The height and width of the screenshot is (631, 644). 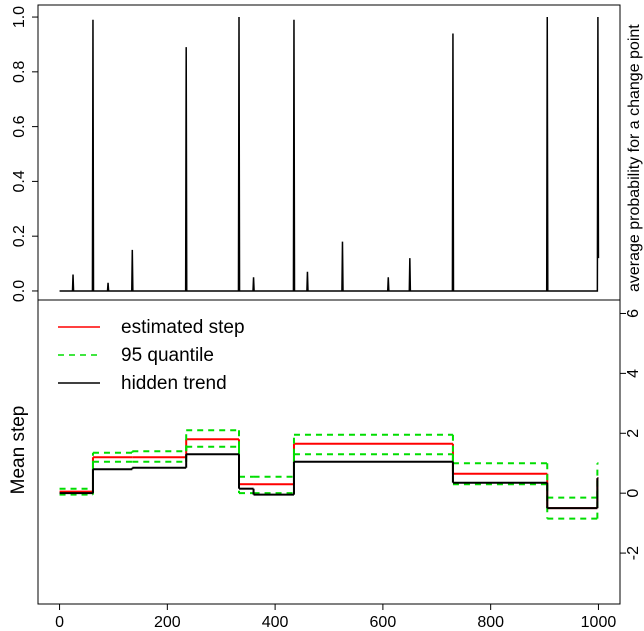 I want to click on y-tick-label: 0, so click(x=633, y=493).